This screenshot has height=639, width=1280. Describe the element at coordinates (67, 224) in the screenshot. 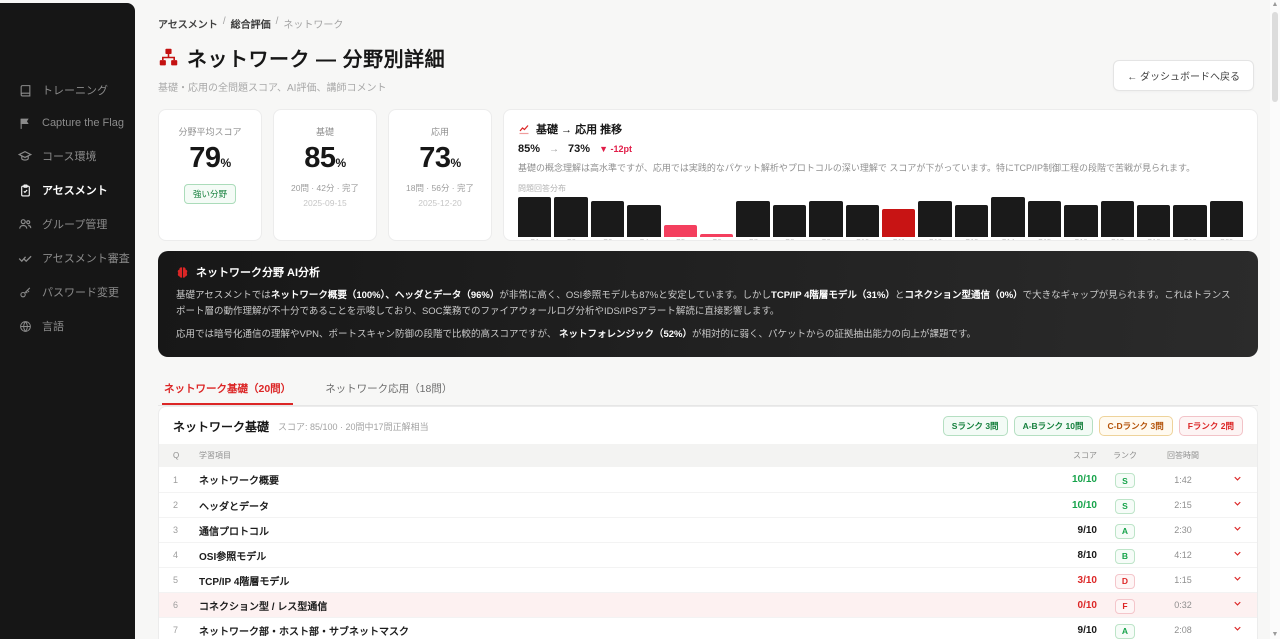

I see `sidebar-item-users: グループ管理` at that location.